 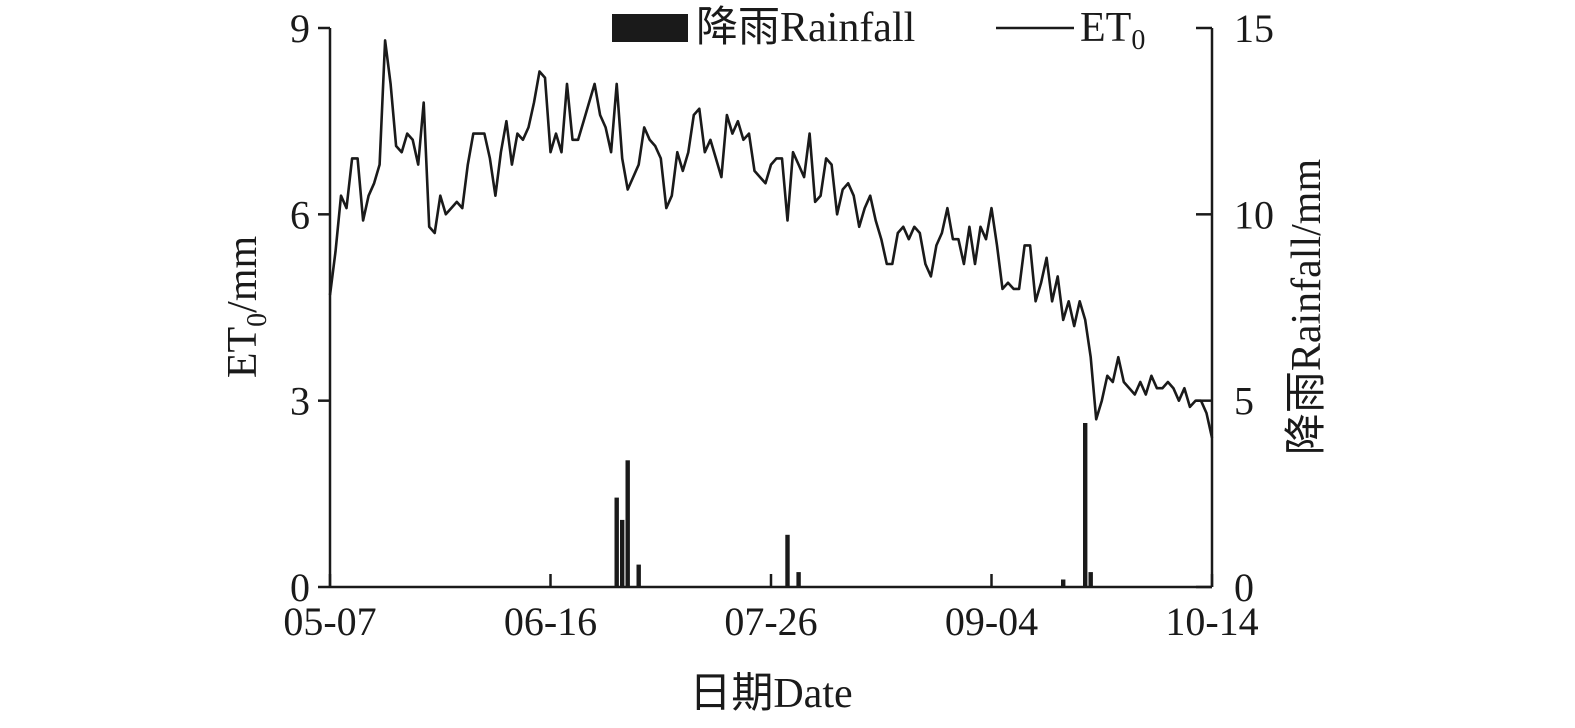 What do you see at coordinates (243, 352) in the screenshot?
I see `left-y-axis-title-base: ET` at bounding box center [243, 352].